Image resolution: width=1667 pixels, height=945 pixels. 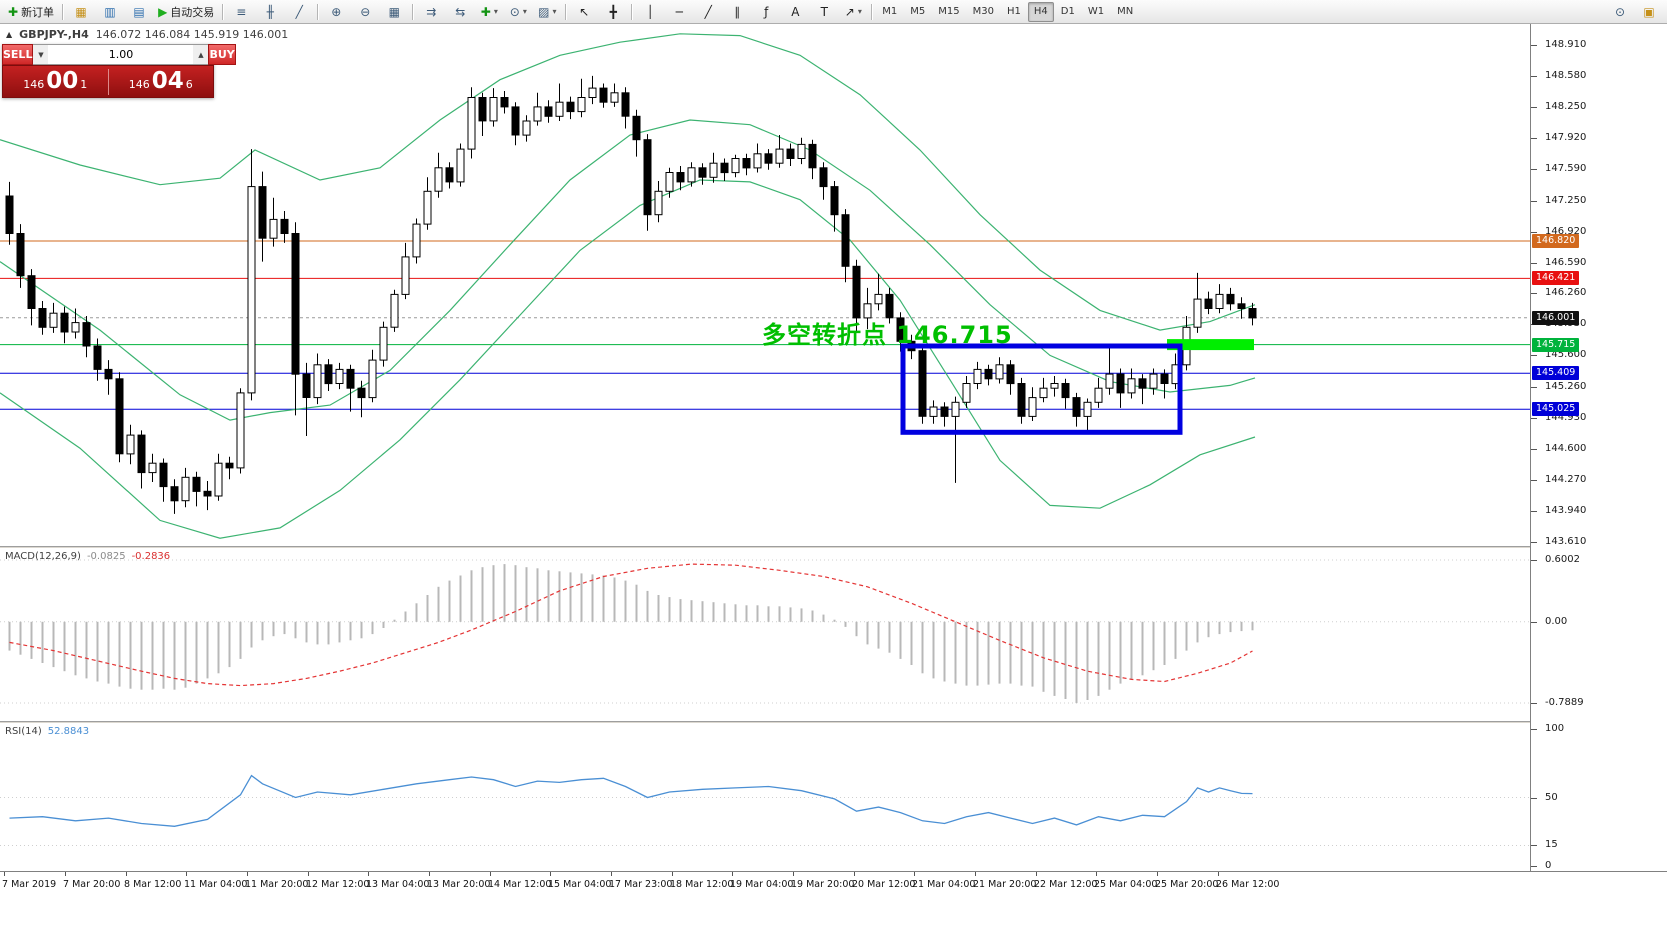 What do you see at coordinates (1125, 11) in the screenshot?
I see `timeframe-mn-button: MN` at bounding box center [1125, 11].